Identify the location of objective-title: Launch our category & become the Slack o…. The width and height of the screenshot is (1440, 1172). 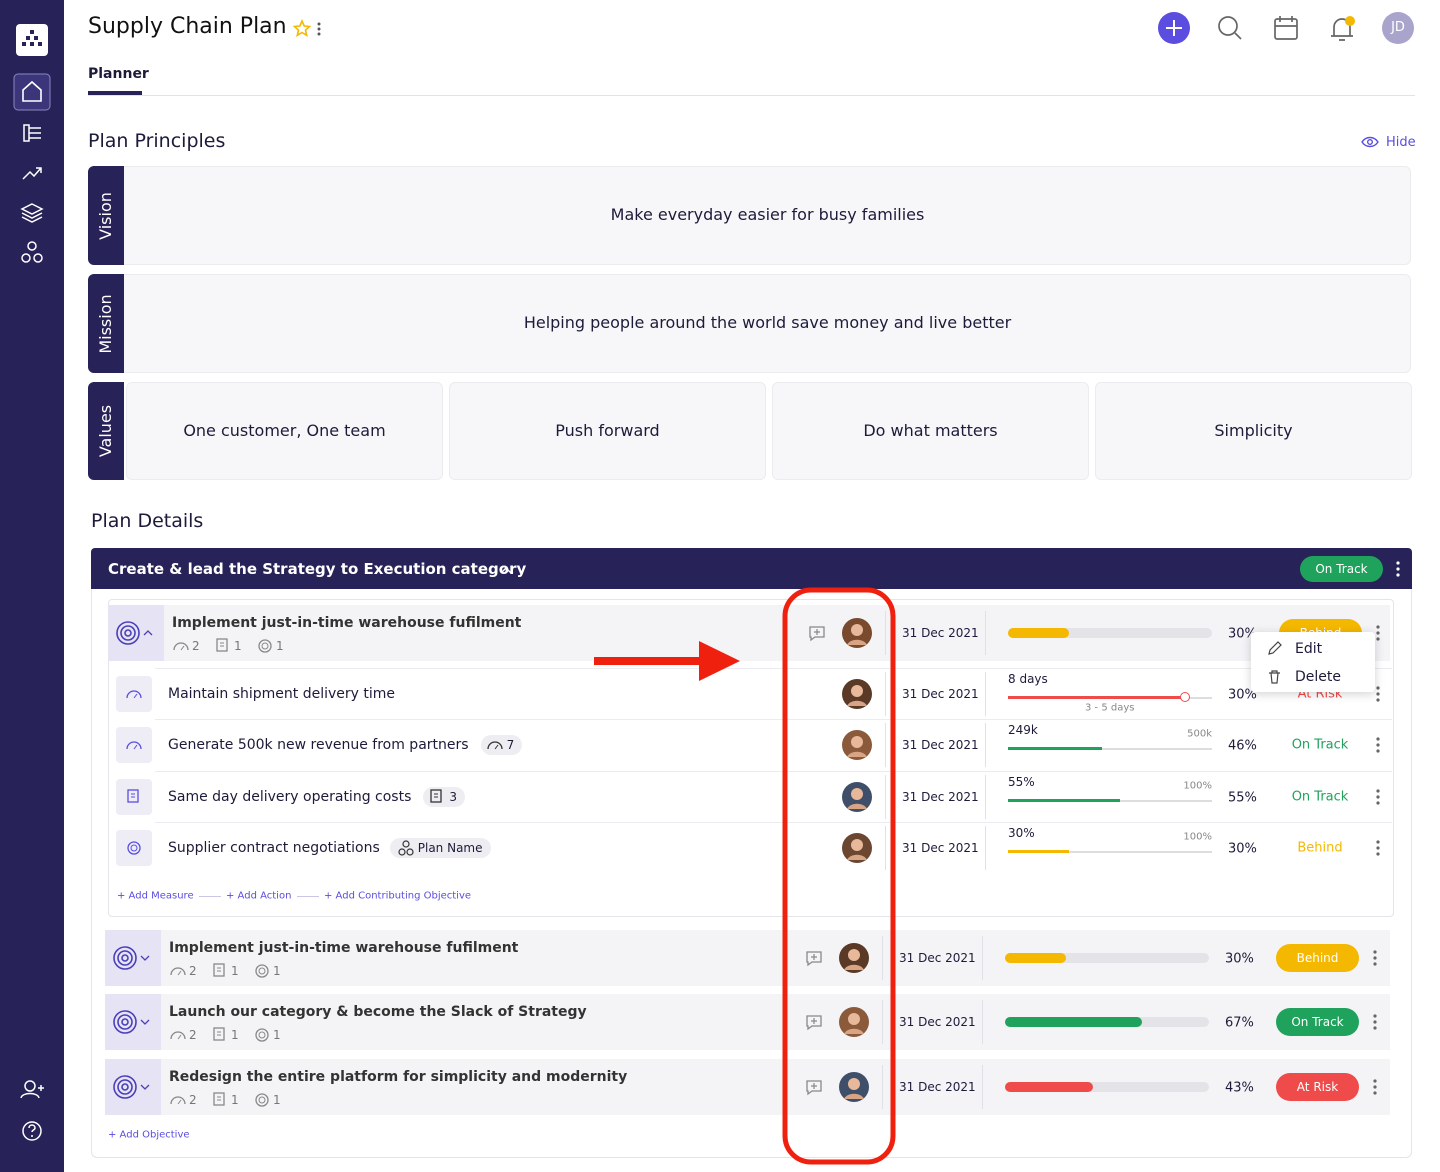
(378, 1012).